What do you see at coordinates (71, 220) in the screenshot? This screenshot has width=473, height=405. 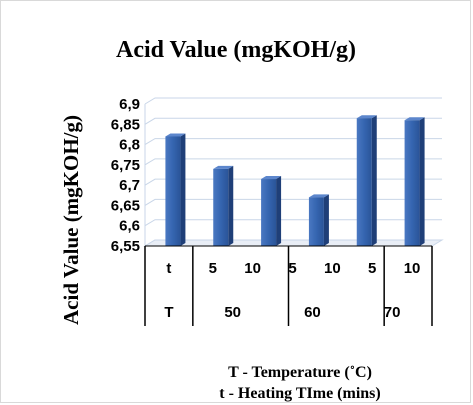 I see `y-axis-label: Acid Value (mgKOH/g)` at bounding box center [71, 220].